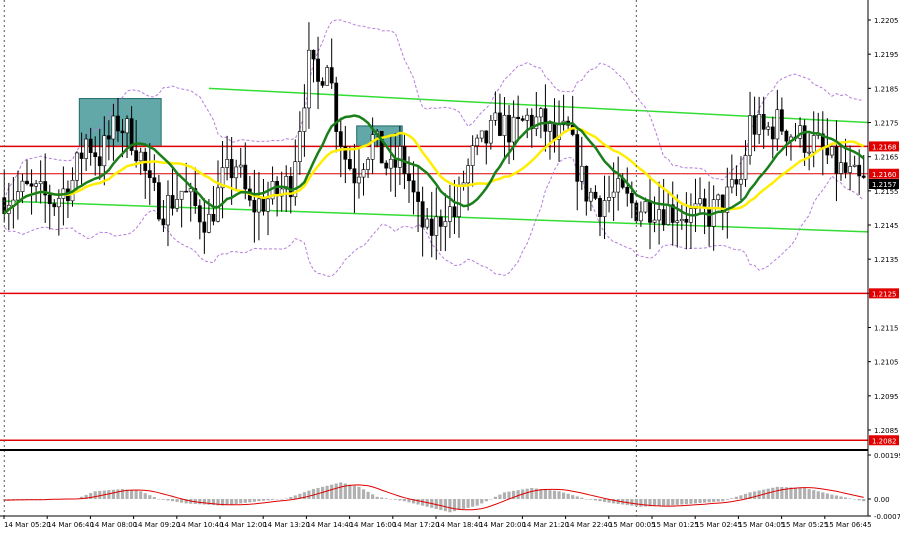 This screenshot has width=900, height=537. What do you see at coordinates (27, 525) in the screenshot?
I see `time-tick-label: 14 Mar 05:20` at bounding box center [27, 525].